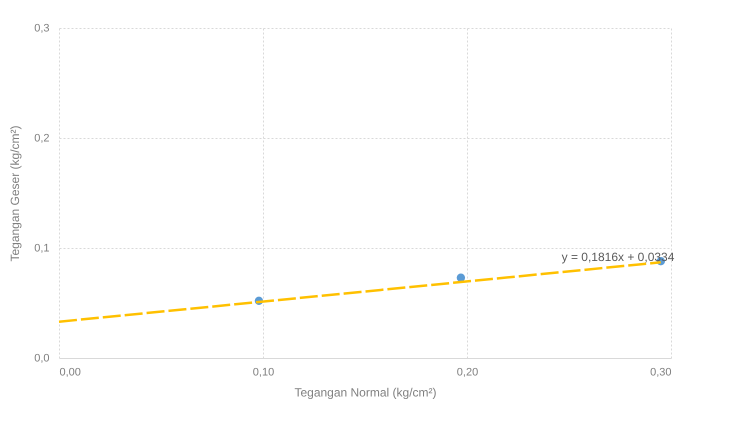 This screenshot has width=740, height=433. What do you see at coordinates (467, 372) in the screenshot?
I see `x-tick-label: 0,20` at bounding box center [467, 372].